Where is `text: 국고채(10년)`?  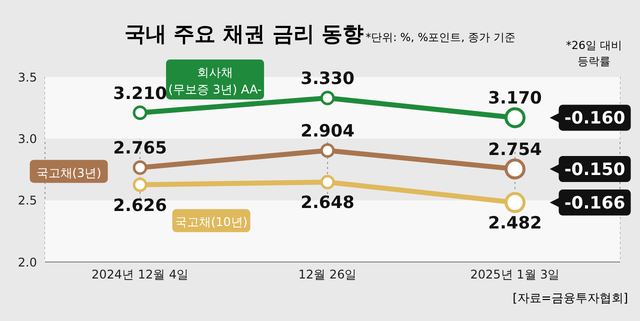
text: 국고채(10년) is located at coordinates (211, 222).